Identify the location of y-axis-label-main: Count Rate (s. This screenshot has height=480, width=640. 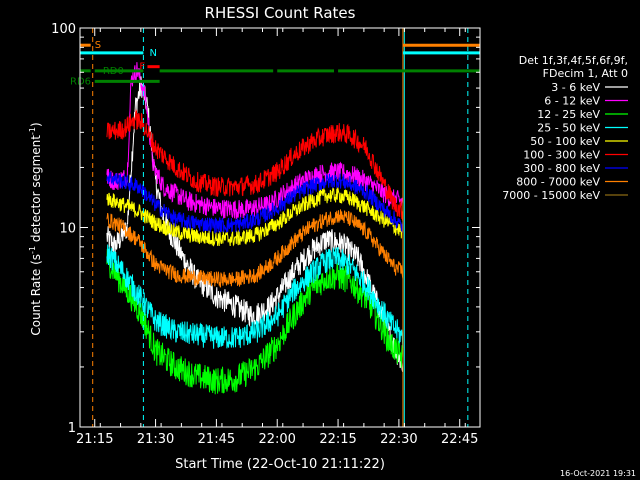
(36, 295).